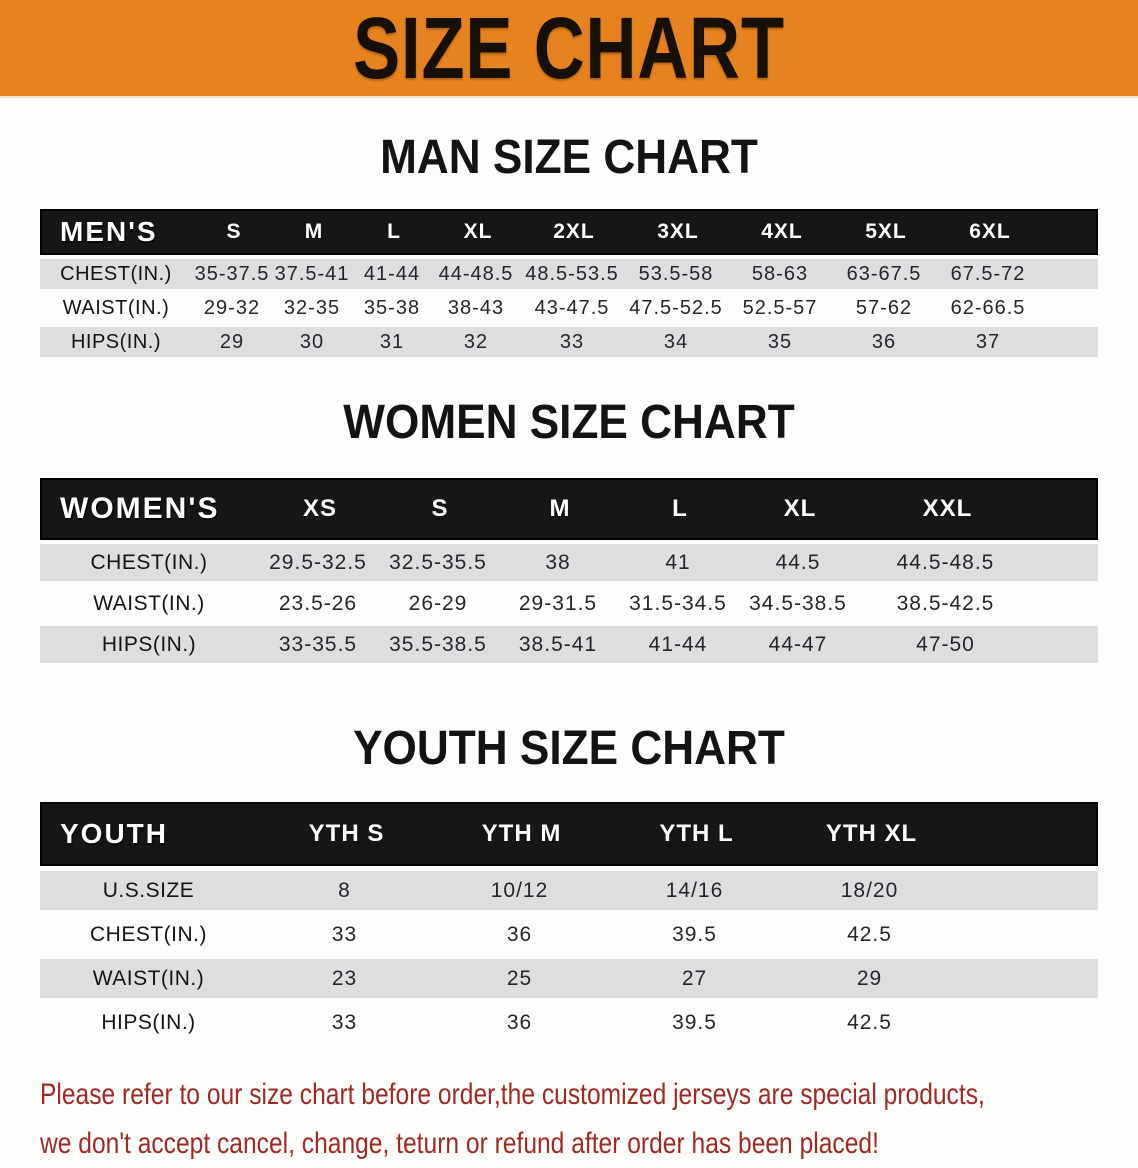 The image size is (1138, 1168). I want to click on size-value: 44-47, so click(798, 644).